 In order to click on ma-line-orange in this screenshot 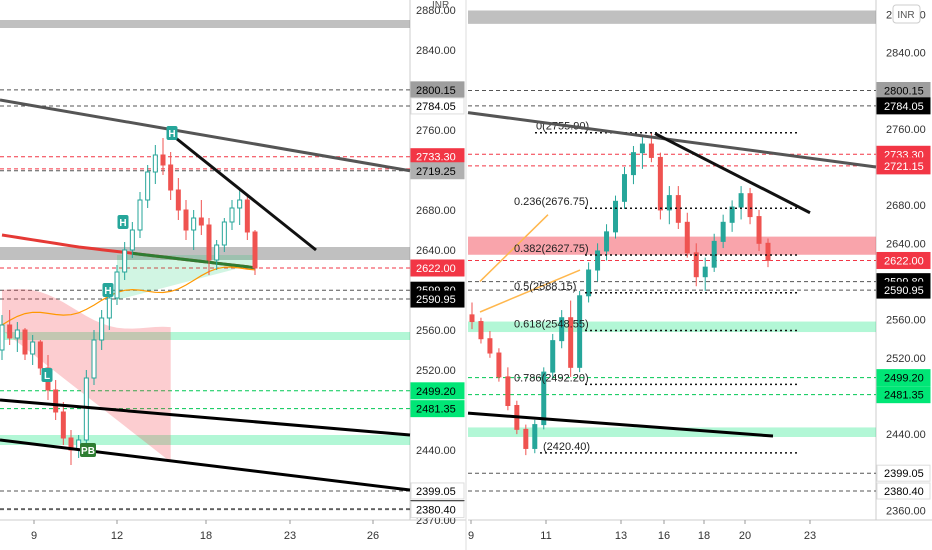, I will do `click(128, 296)`.